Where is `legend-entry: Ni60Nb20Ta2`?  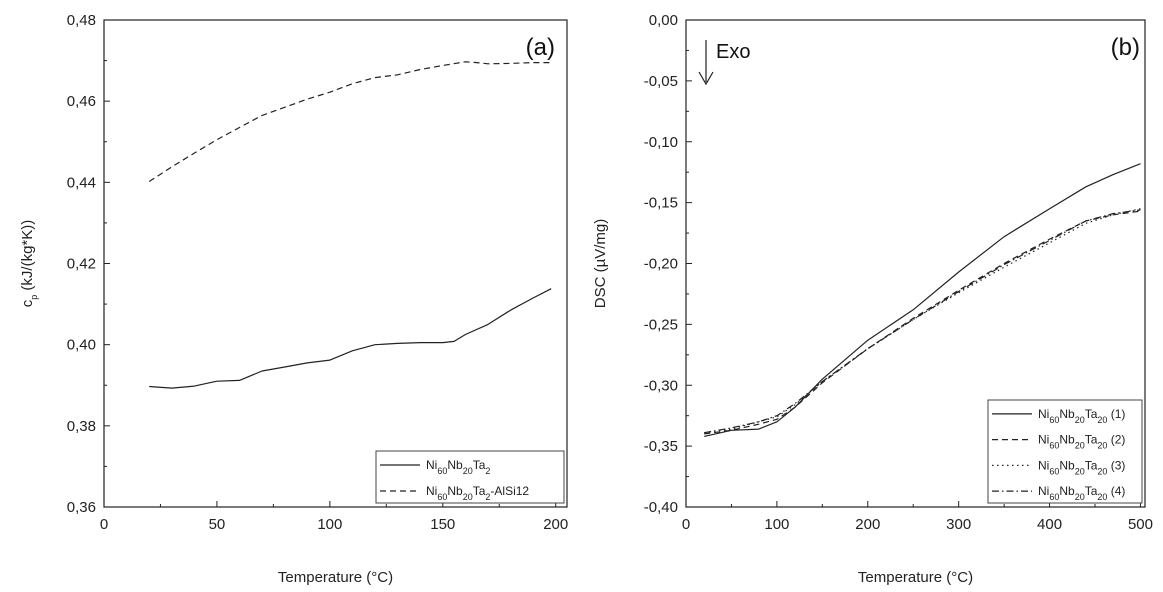 legend-entry: Ni60Nb20Ta2 is located at coordinates (458, 467).